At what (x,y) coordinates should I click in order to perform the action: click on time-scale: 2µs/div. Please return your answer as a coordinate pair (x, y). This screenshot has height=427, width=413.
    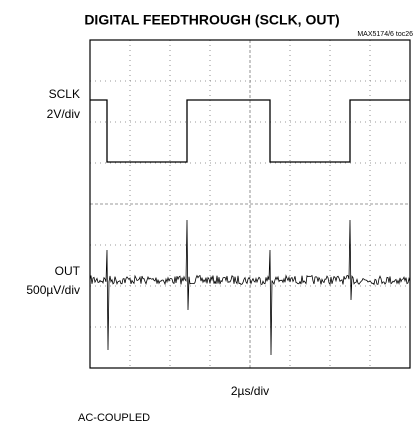
    Looking at the image, I should click on (250, 391).